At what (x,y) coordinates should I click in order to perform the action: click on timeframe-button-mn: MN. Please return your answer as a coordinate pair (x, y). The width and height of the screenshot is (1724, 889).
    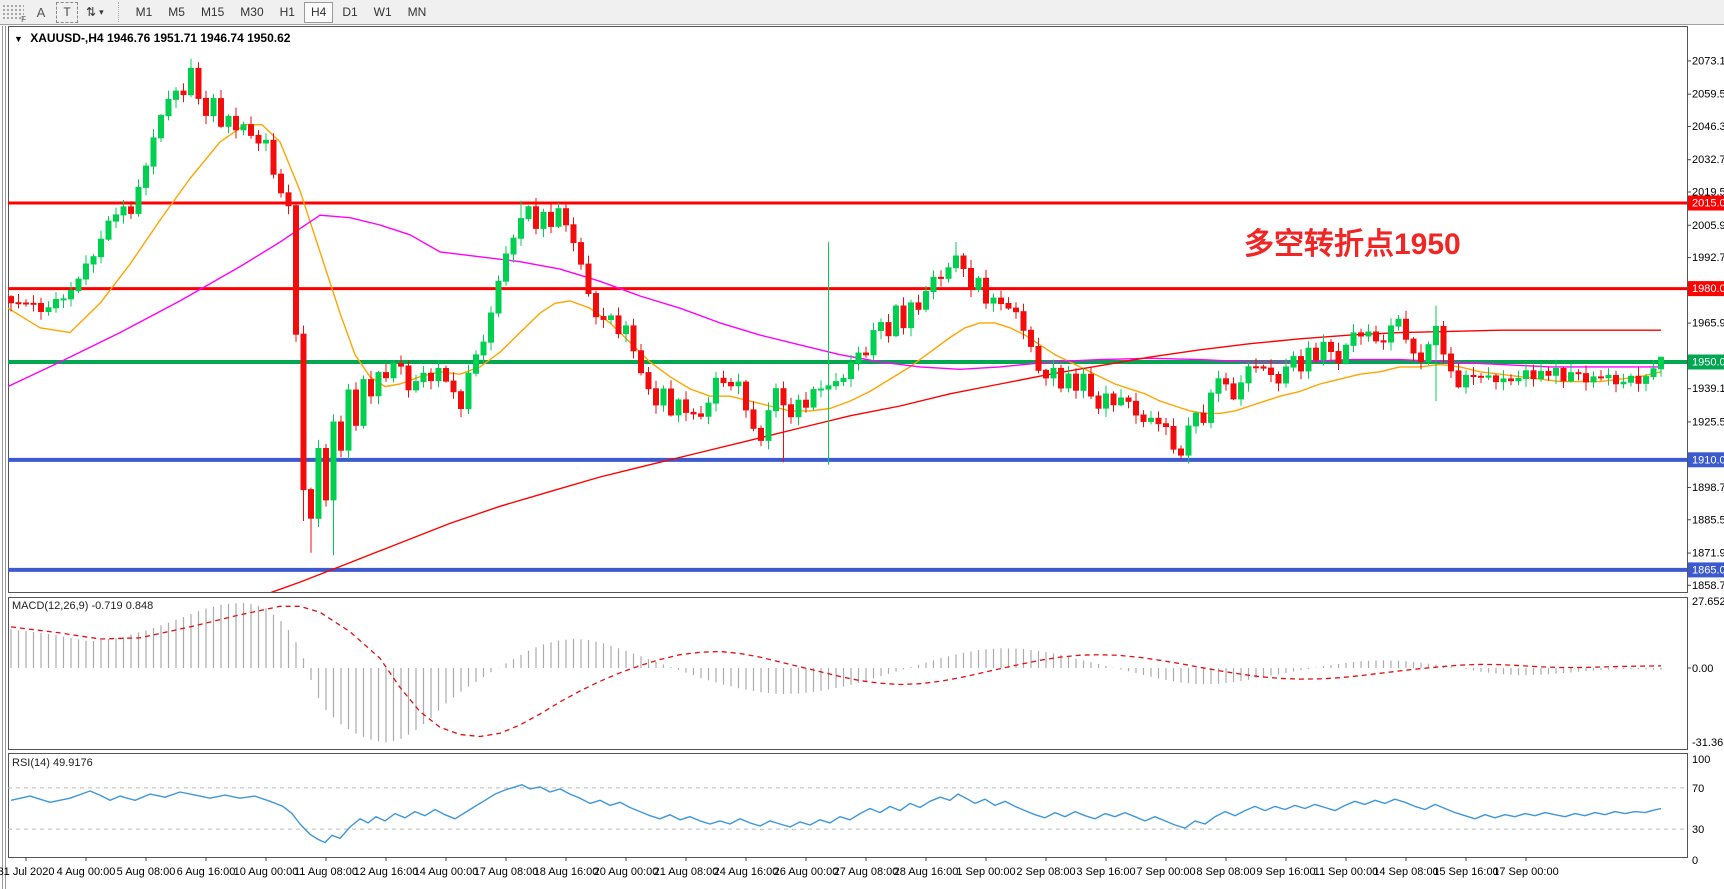
    Looking at the image, I should click on (417, 12).